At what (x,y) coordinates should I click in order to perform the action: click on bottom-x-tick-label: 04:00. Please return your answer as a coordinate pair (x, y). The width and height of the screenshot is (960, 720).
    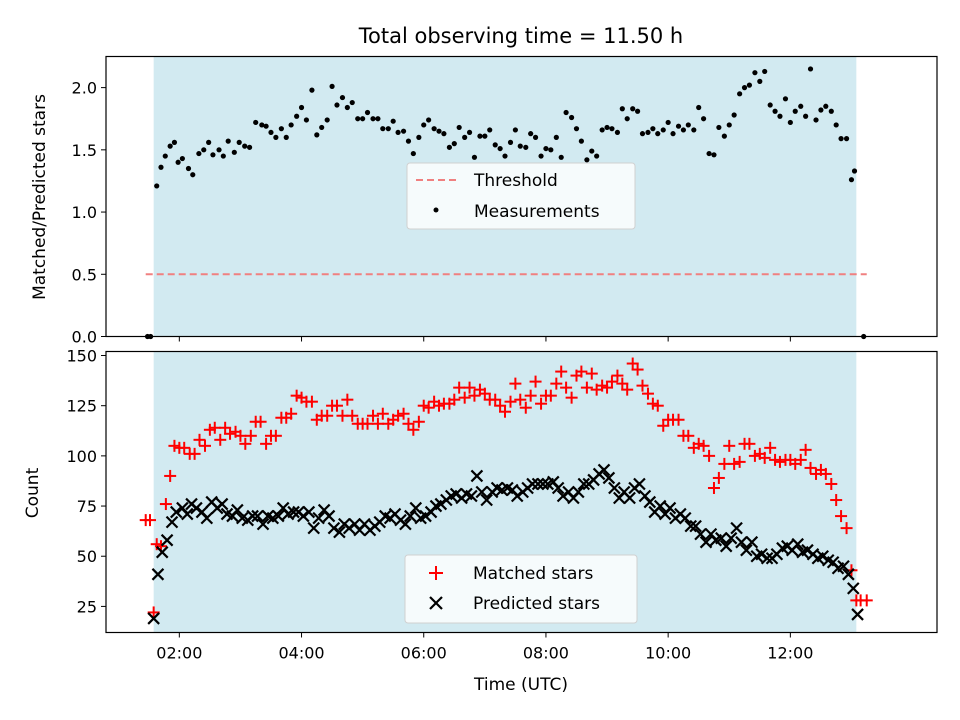
    Looking at the image, I should click on (301, 653).